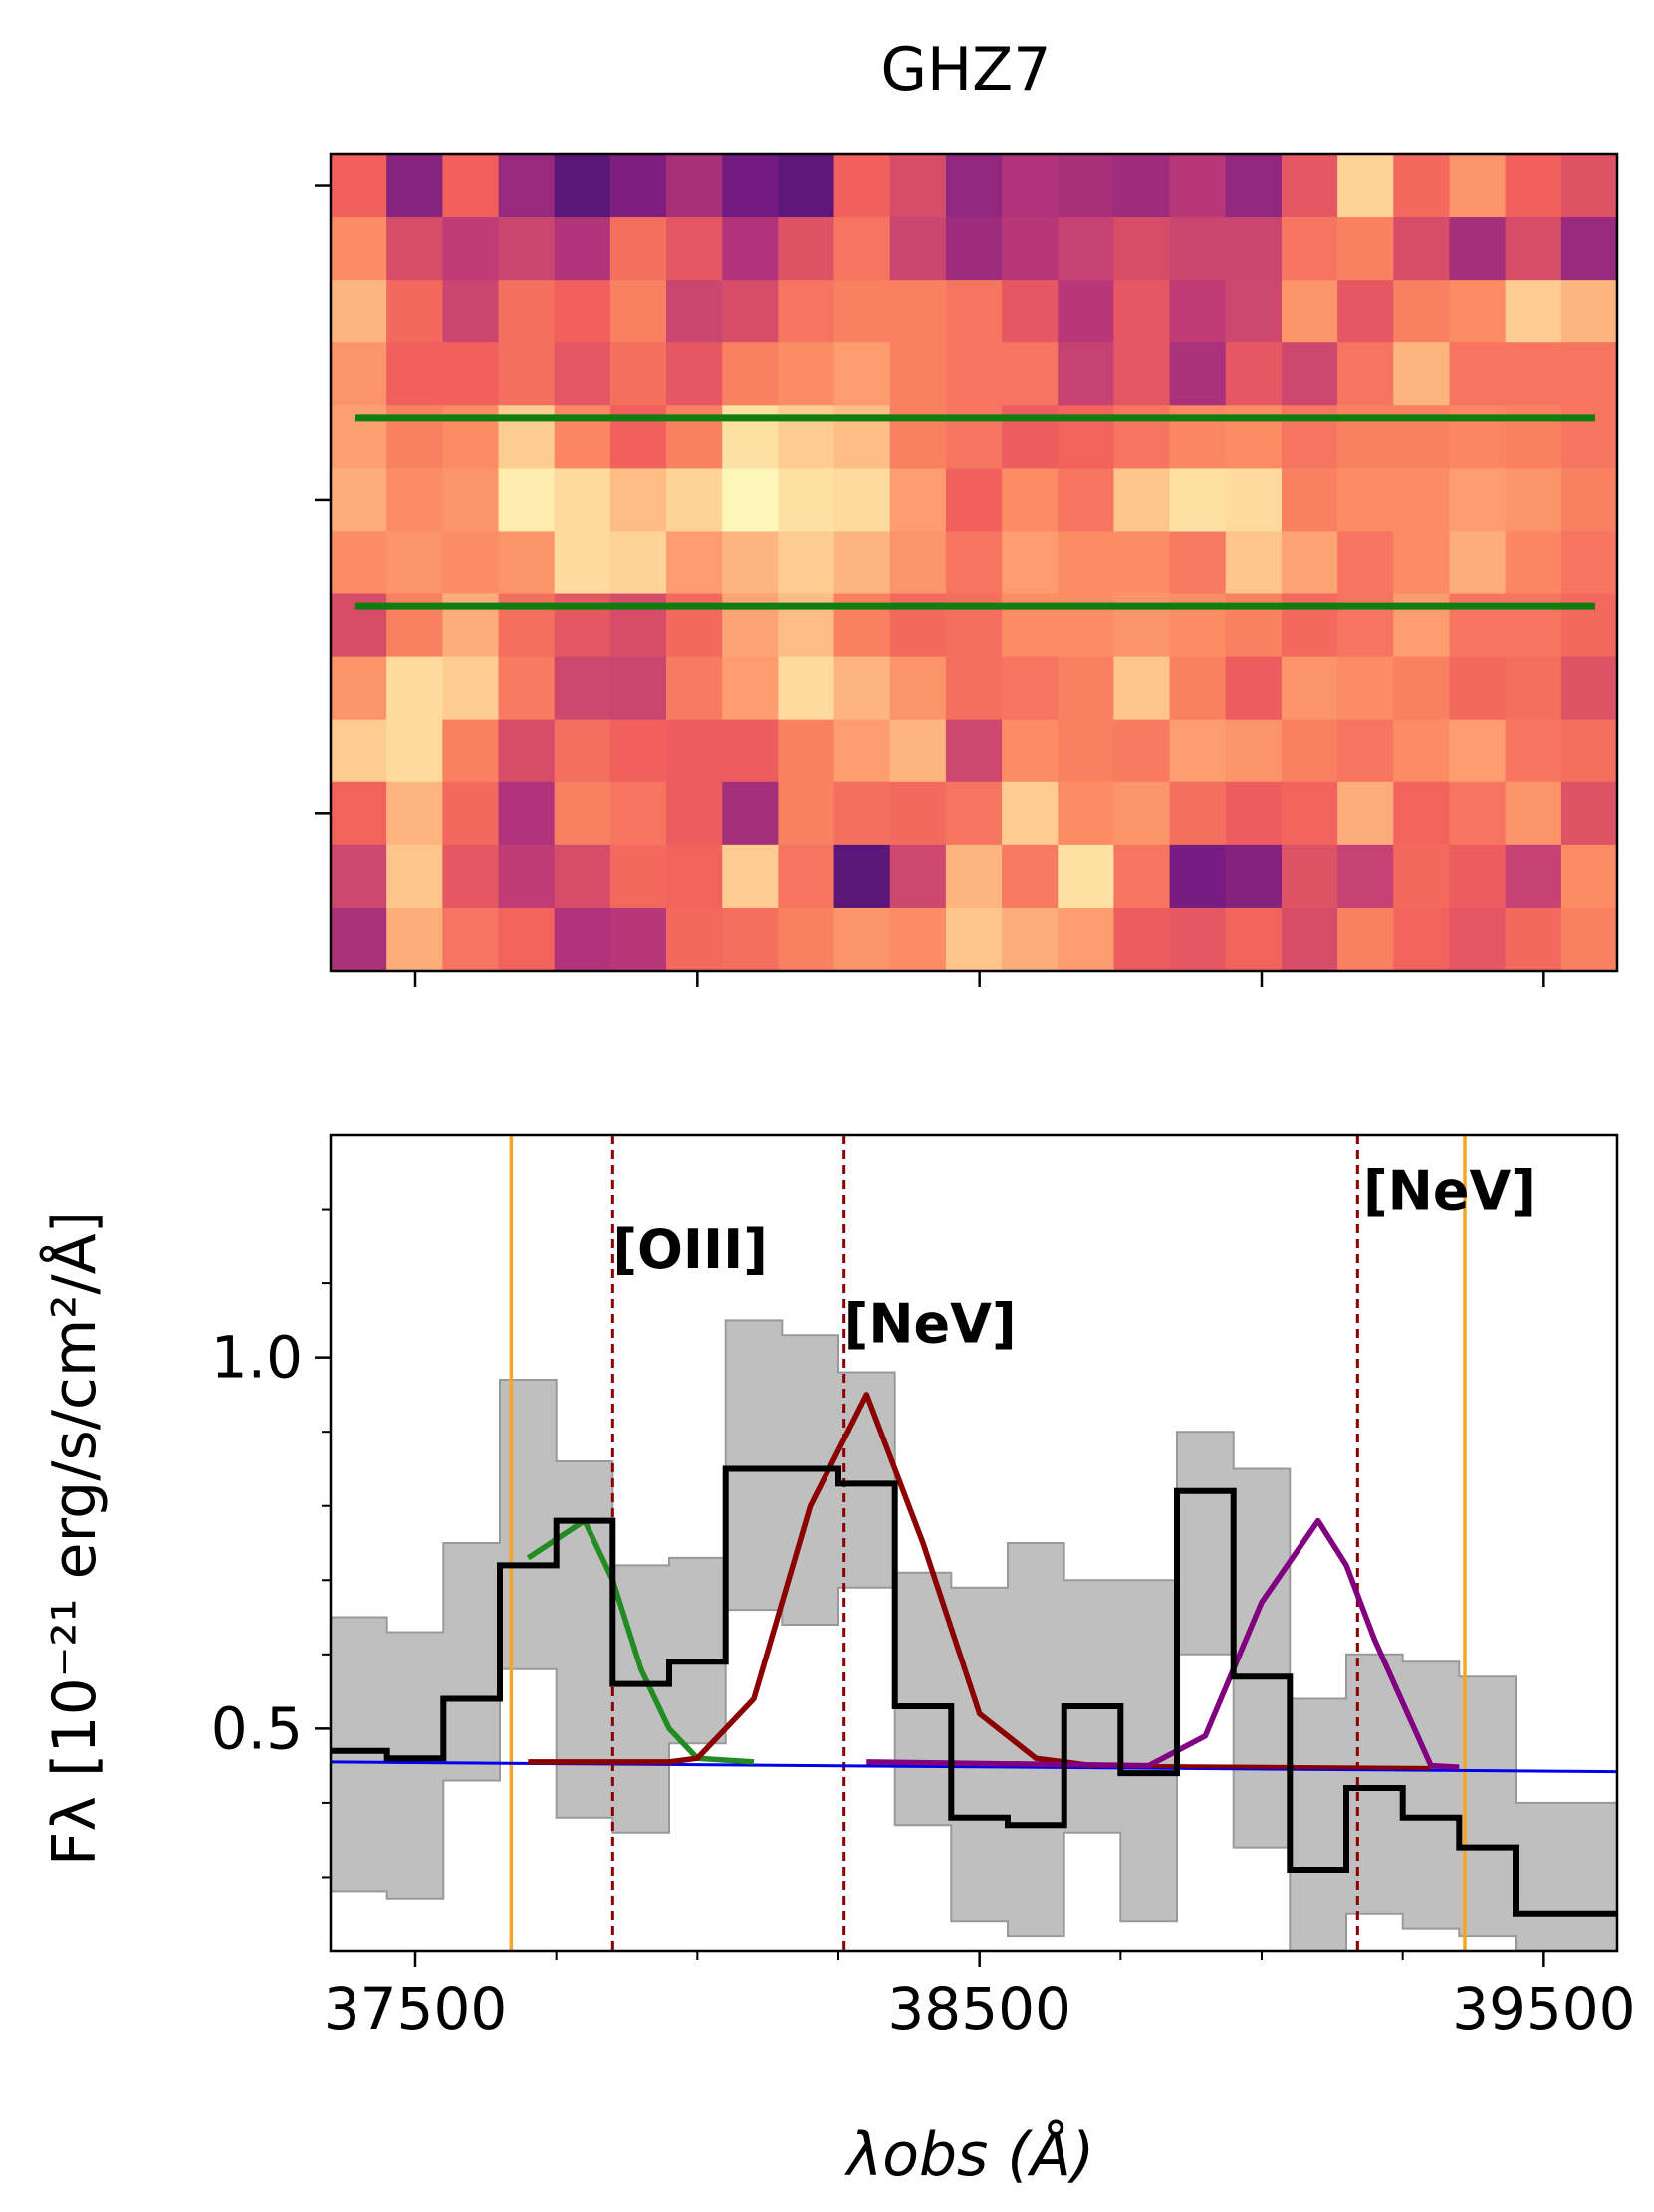  Describe the element at coordinates (416, 2009) in the screenshot. I see `x-tick-label: 37500` at that location.